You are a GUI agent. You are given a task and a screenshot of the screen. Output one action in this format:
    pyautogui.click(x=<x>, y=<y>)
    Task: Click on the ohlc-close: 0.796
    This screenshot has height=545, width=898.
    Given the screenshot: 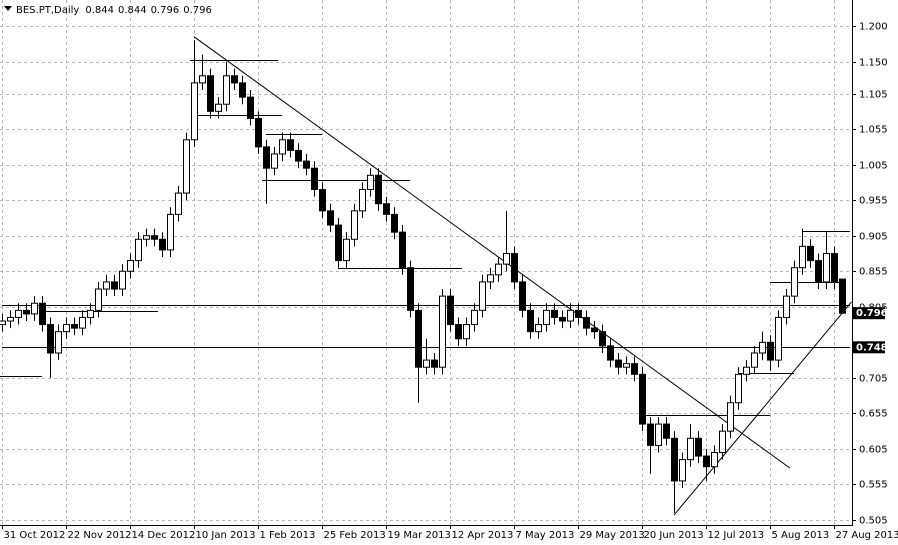 What is the action you would take?
    pyautogui.click(x=197, y=10)
    